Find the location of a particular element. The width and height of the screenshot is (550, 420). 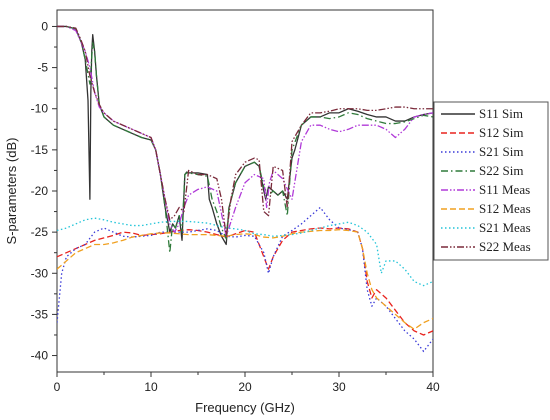

legend-label-s22-sim: S22 Sim is located at coordinates (501, 170).